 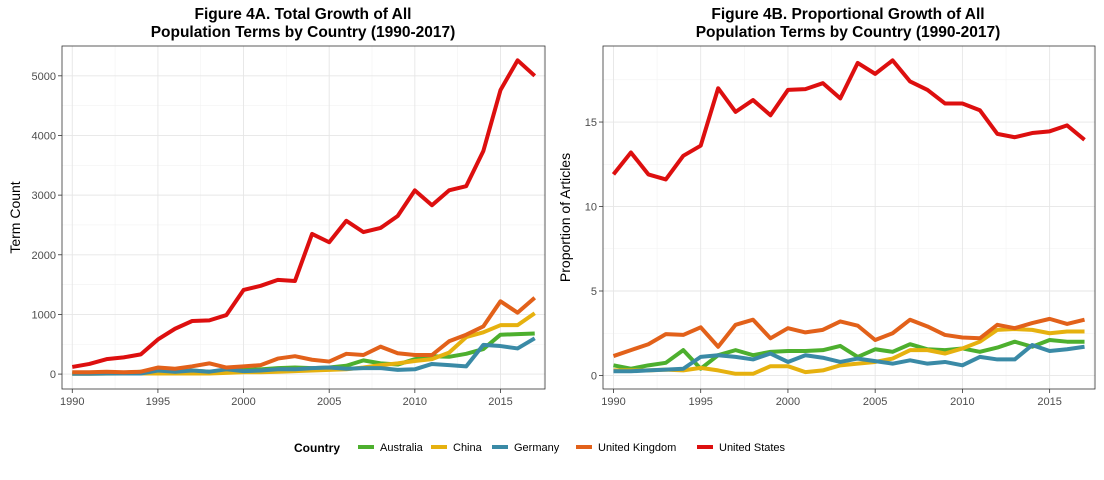 I want to click on y-tick-label: 3000, so click(x=44, y=196).